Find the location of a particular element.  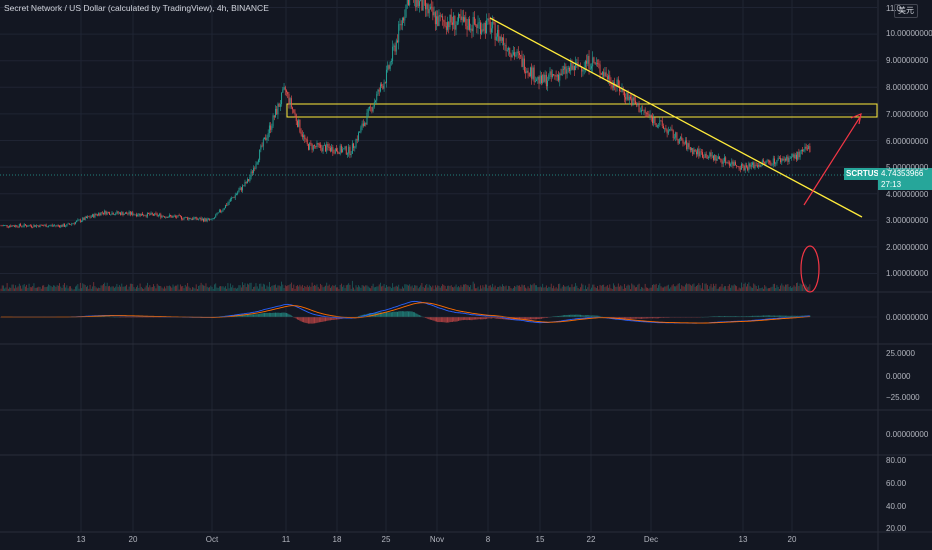

currency-button: 美元 is located at coordinates (906, 11).